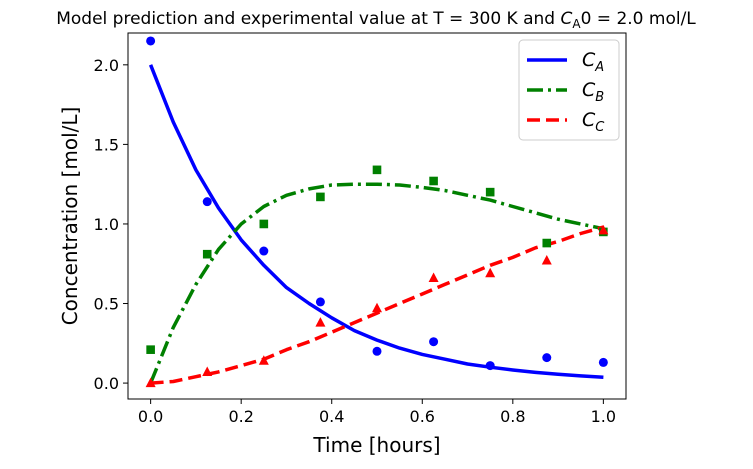 This screenshot has width=753, height=469. What do you see at coordinates (603, 416) in the screenshot?
I see `x-tick-label: 1.0` at bounding box center [603, 416].